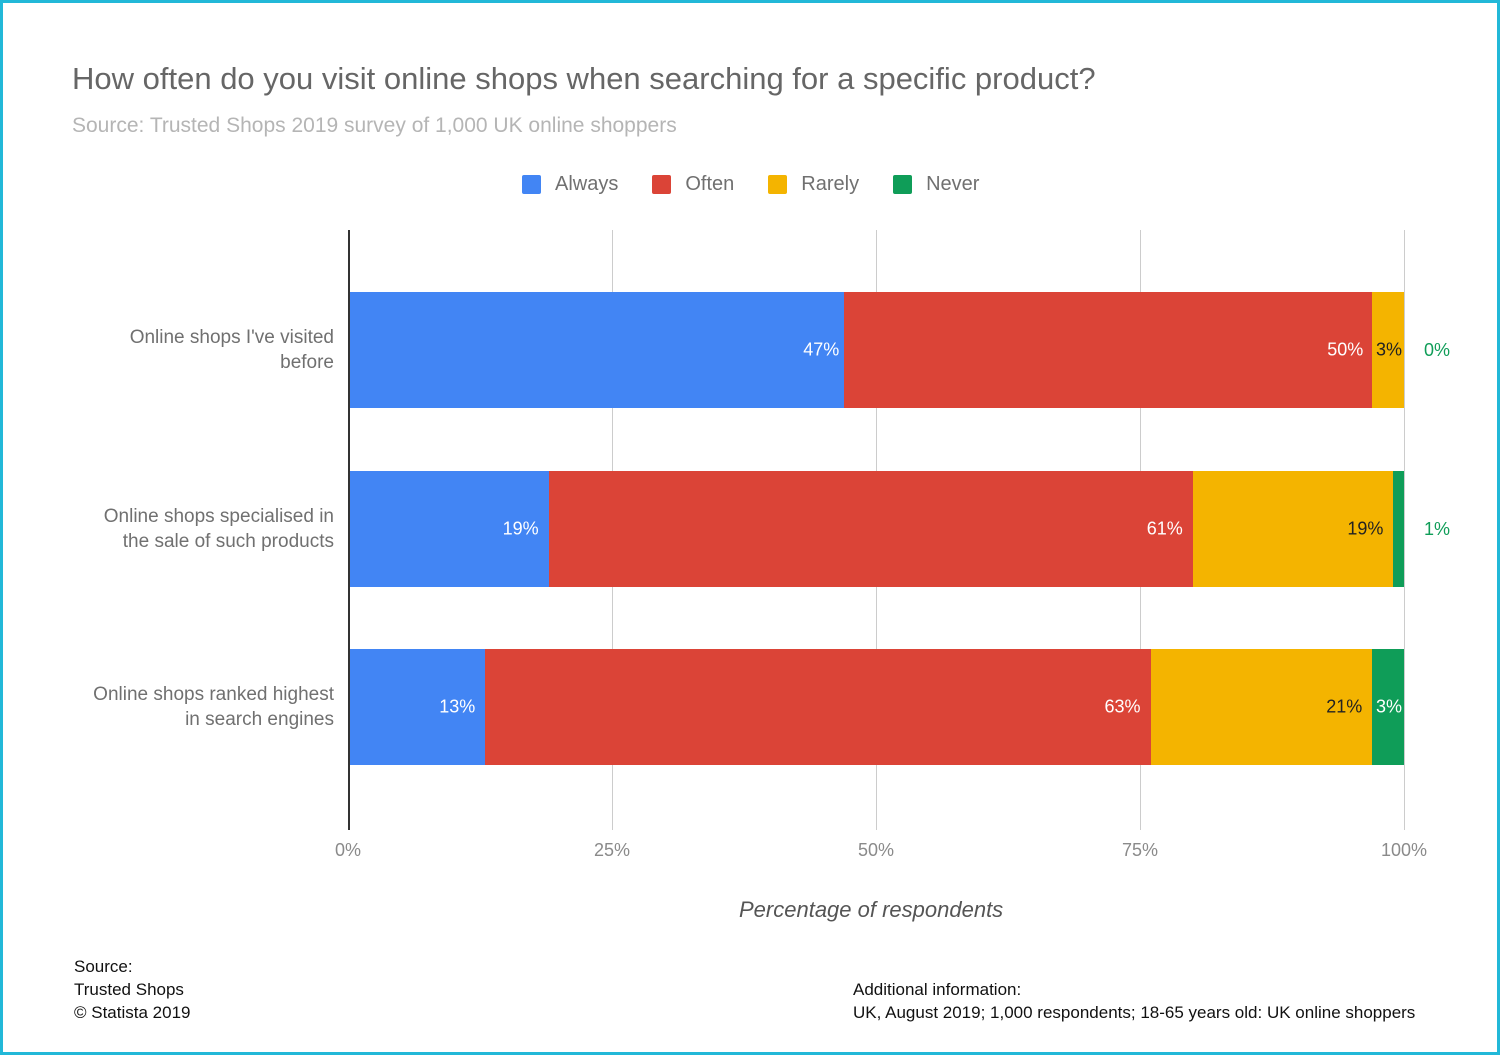 This screenshot has width=1500, height=1055. What do you see at coordinates (307, 362) in the screenshot?
I see `category-label-line: before` at bounding box center [307, 362].